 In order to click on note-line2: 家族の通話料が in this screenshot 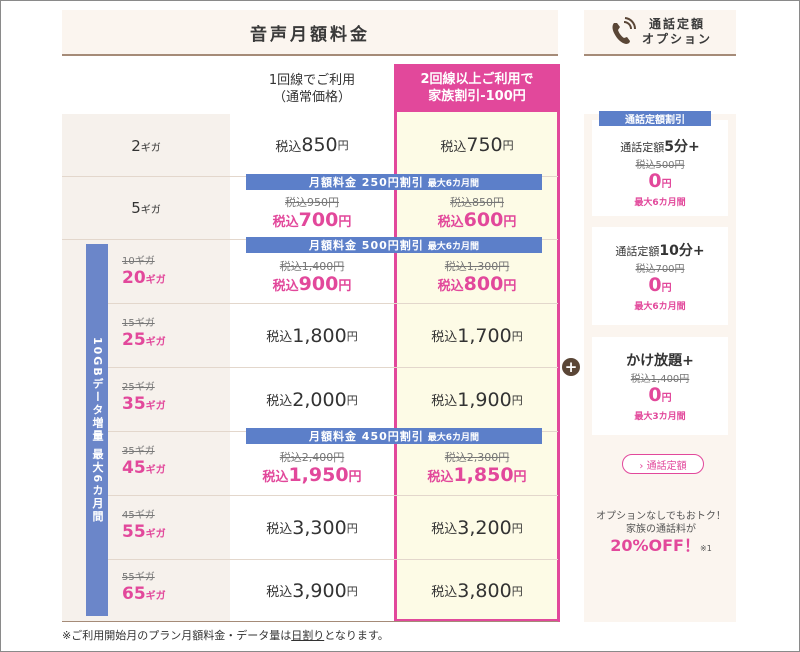, I will do `click(661, 529)`.